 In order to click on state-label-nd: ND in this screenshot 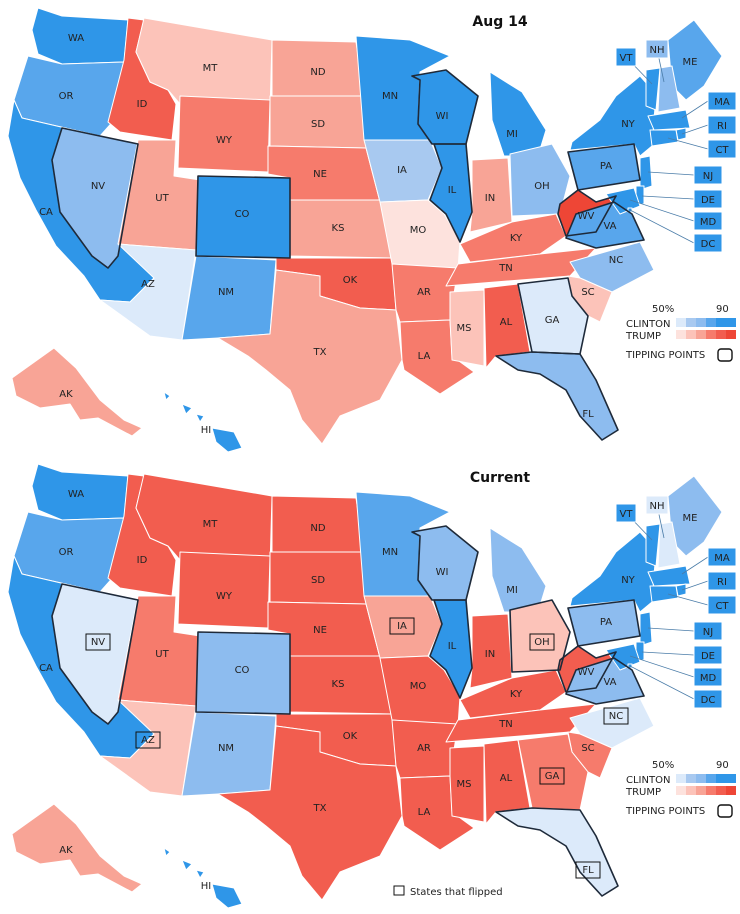, I will do `click(317, 528)`.